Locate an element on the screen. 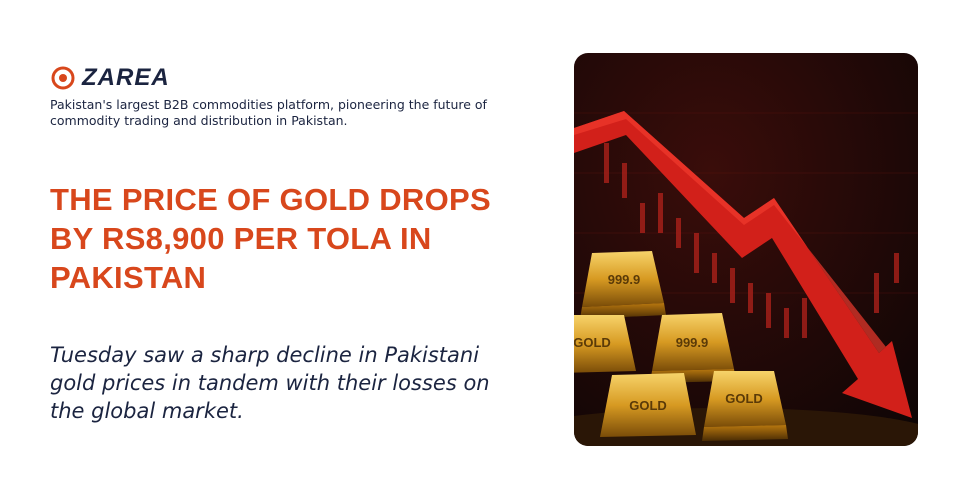 This screenshot has width=960, height=500. logo: ZAREA is located at coordinates (110, 78).